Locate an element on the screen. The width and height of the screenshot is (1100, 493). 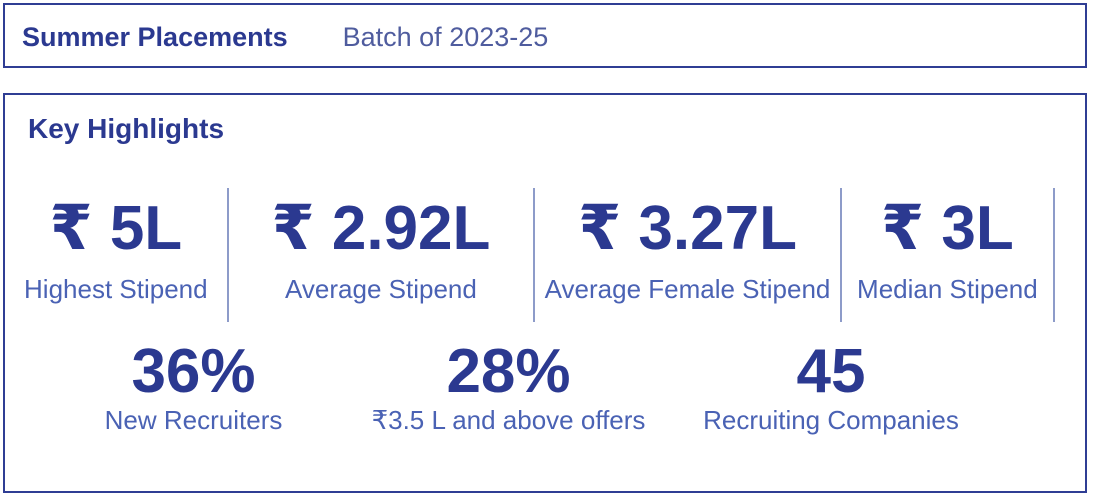
stat-value: ₹ 3.27L is located at coordinates (687, 228).